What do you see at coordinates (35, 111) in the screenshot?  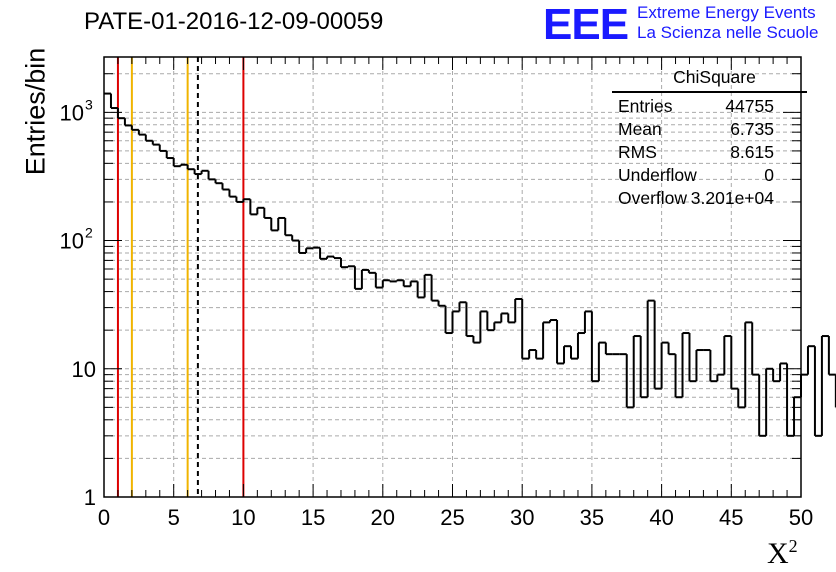 I see `y-axis-label: Entries/bin` at bounding box center [35, 111].